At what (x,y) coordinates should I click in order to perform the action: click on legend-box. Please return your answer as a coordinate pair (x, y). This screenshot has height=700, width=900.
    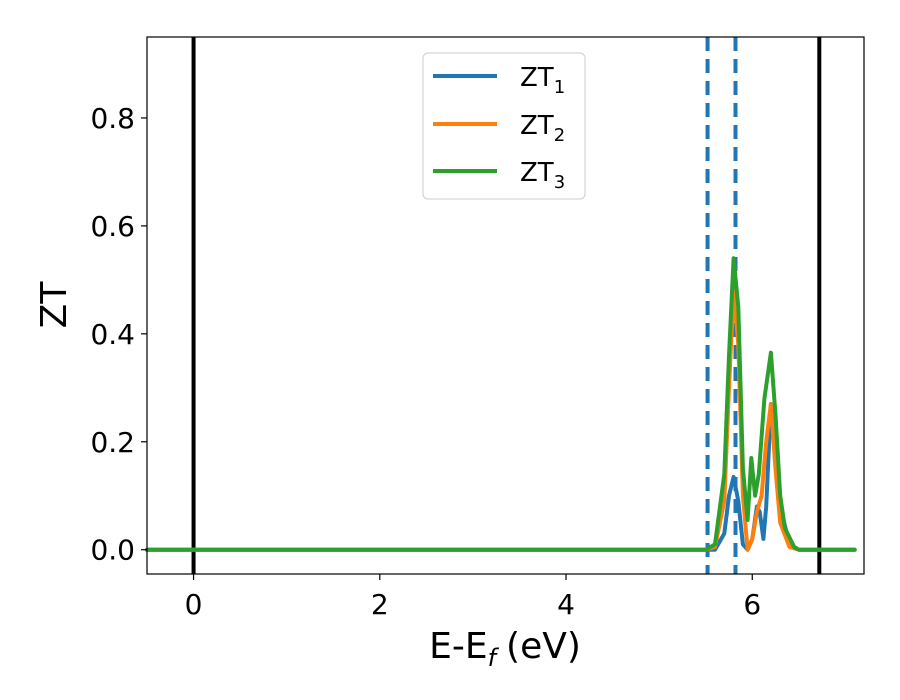
    Looking at the image, I should click on (504, 126).